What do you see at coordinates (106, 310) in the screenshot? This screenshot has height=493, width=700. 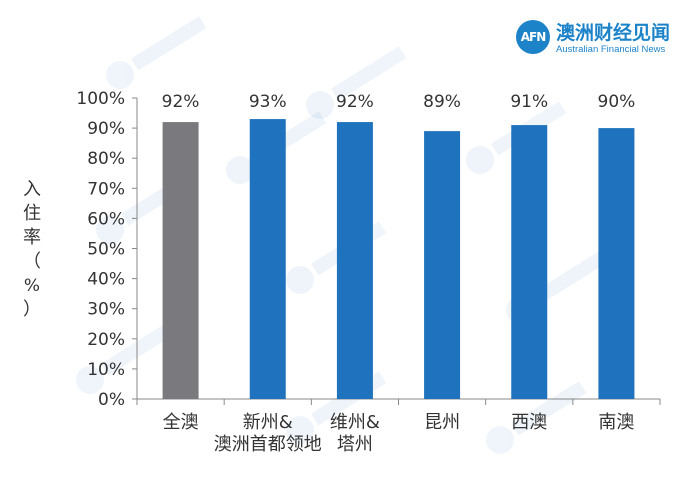 I see `y-tick-label: 30%` at bounding box center [106, 310].